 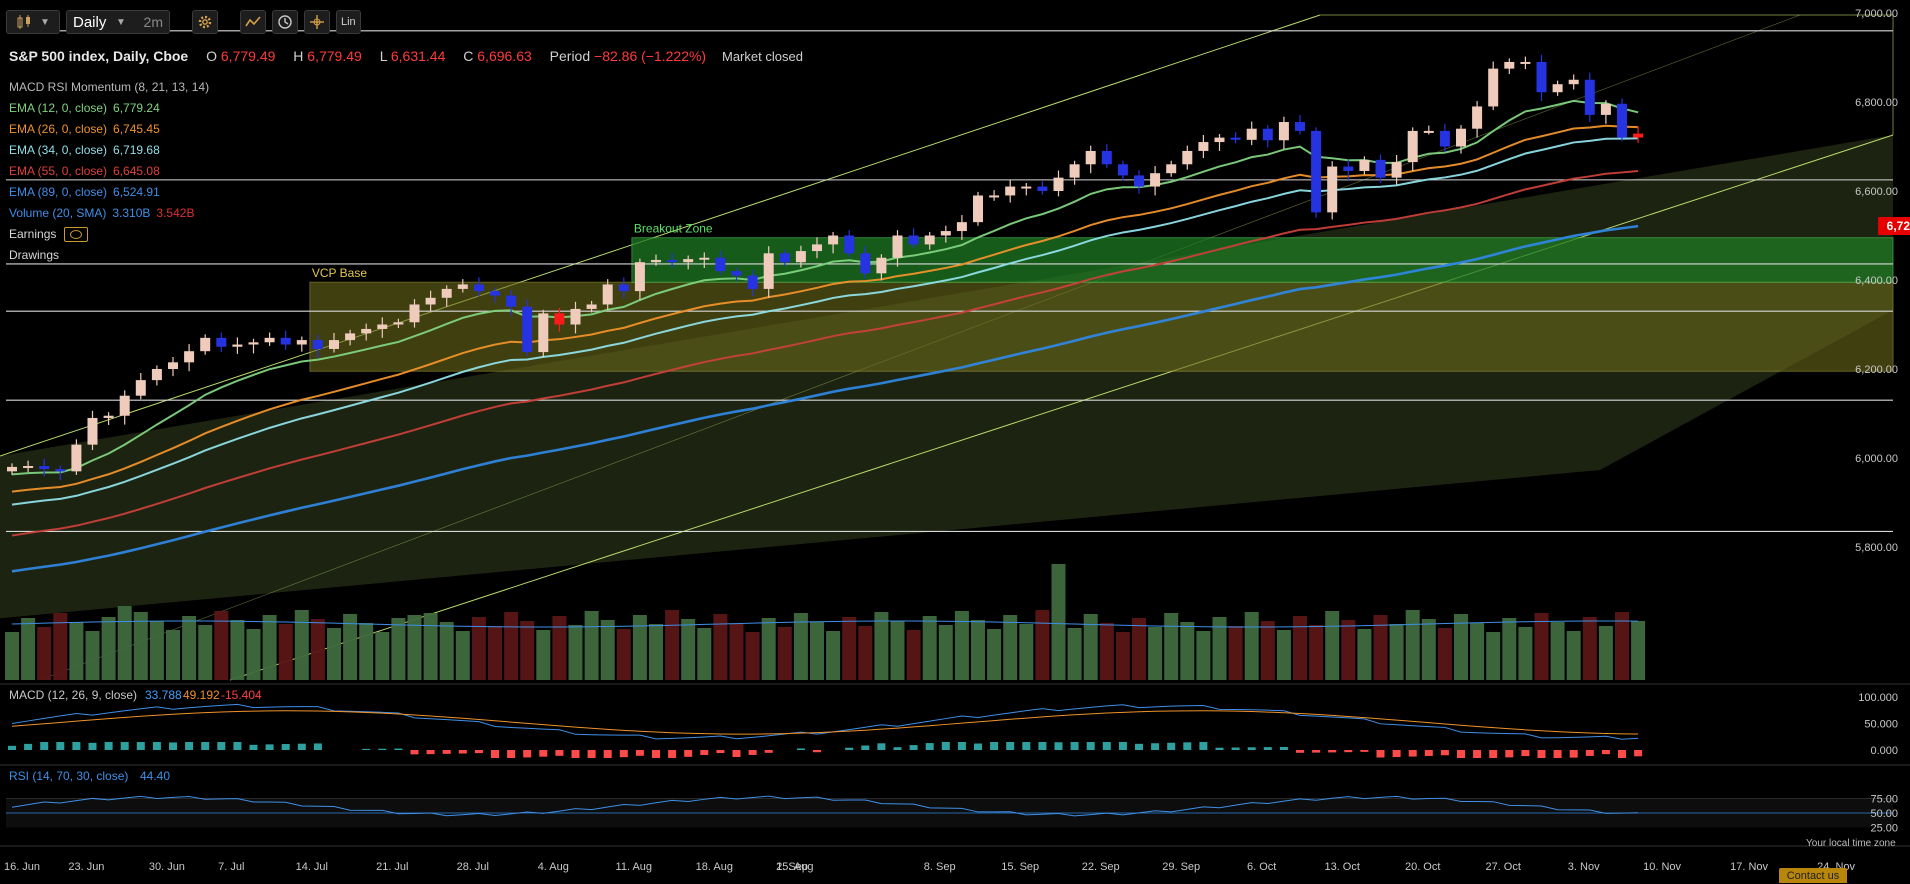 I want to click on toolbar: ▼ Daily ▼ 2m Lin, so click(x=183, y=22).